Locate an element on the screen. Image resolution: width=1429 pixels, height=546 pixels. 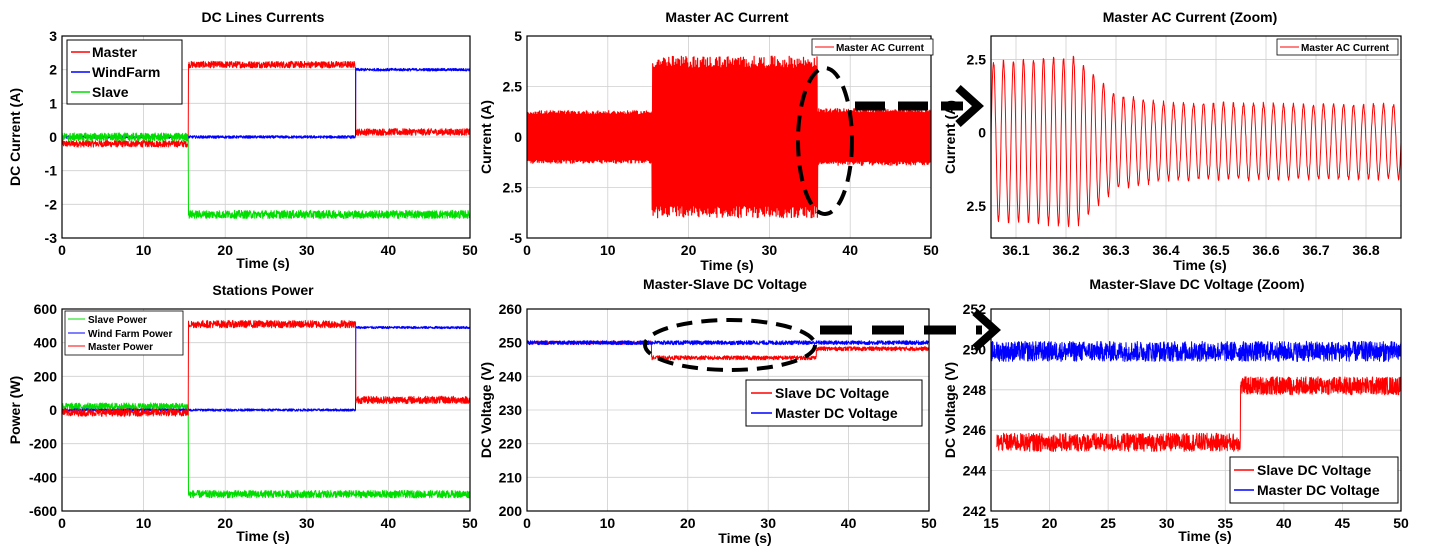
series-line-slave is located at coordinates (266, 175).